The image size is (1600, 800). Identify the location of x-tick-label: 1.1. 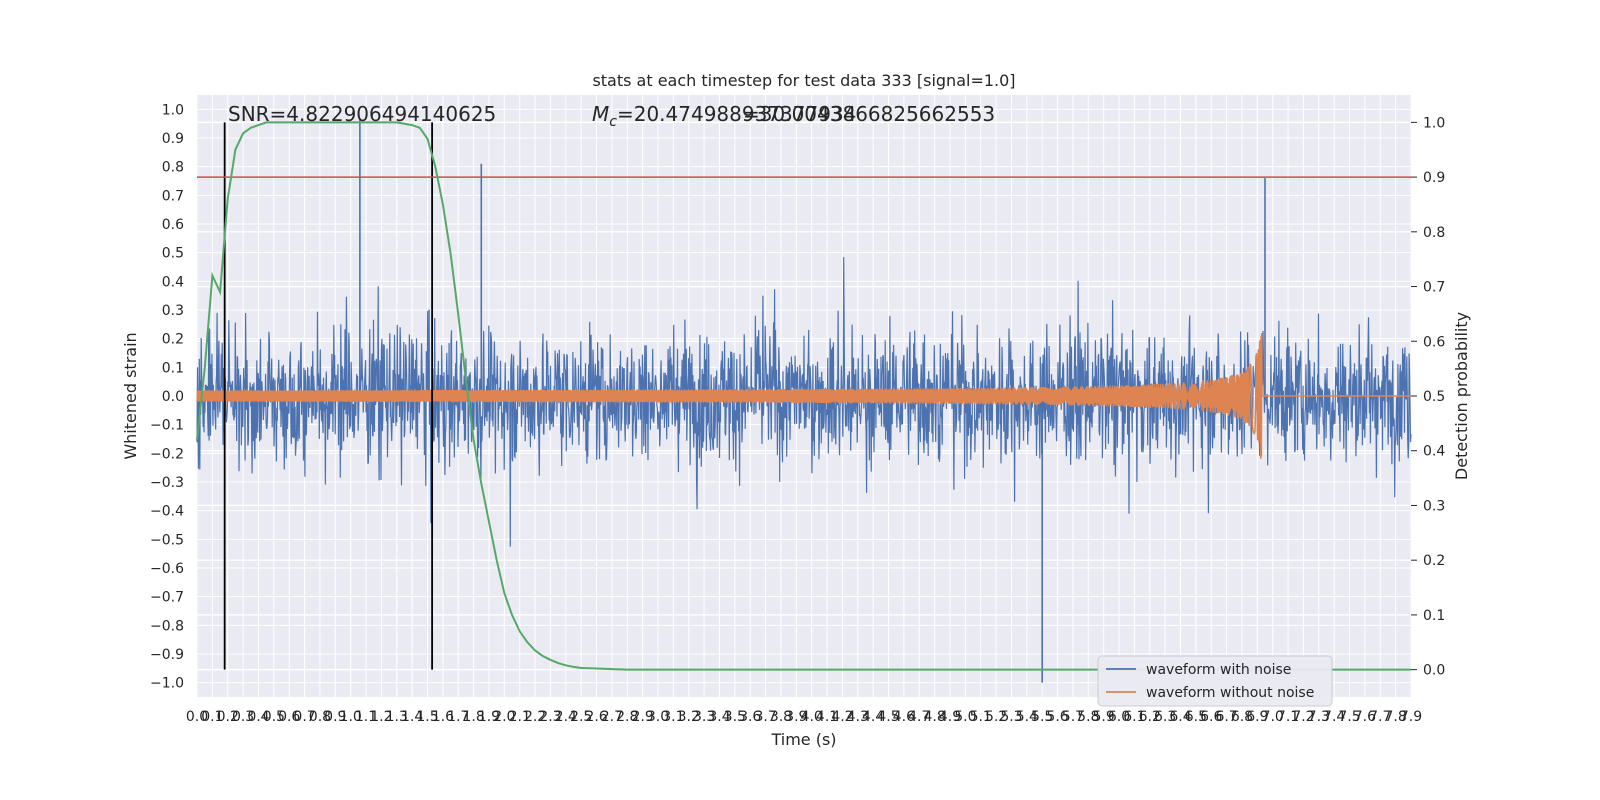
(366, 717).